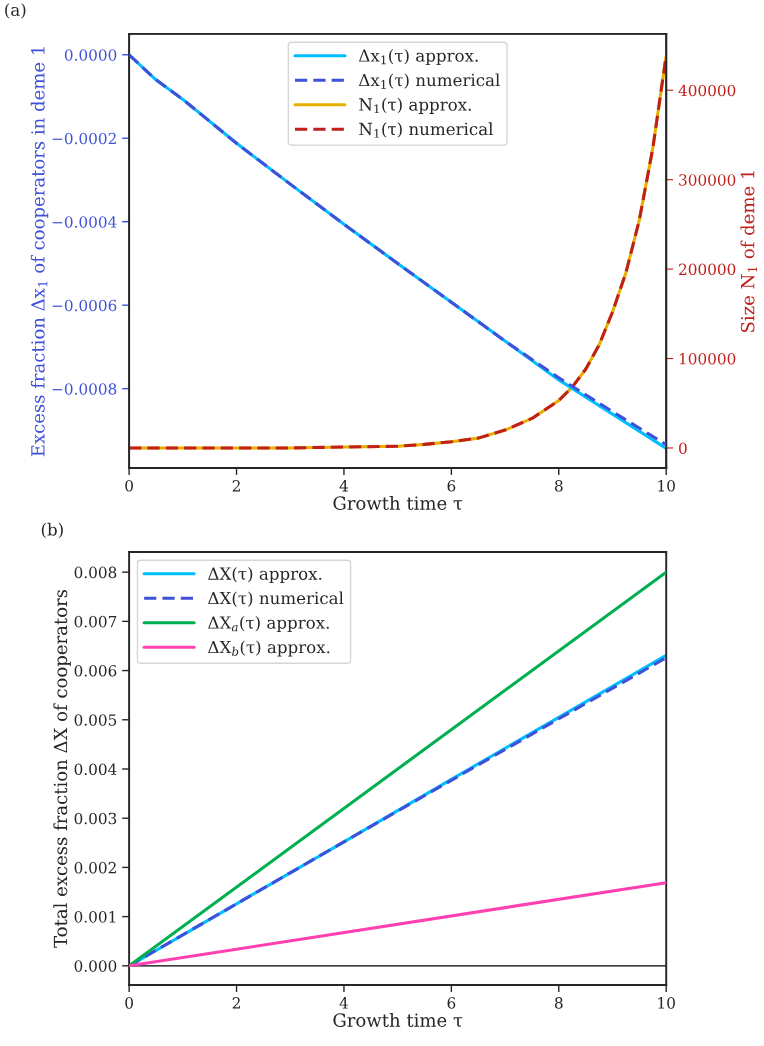 This screenshot has height=1046, width=764. I want to click on text: (b), so click(52, 530).